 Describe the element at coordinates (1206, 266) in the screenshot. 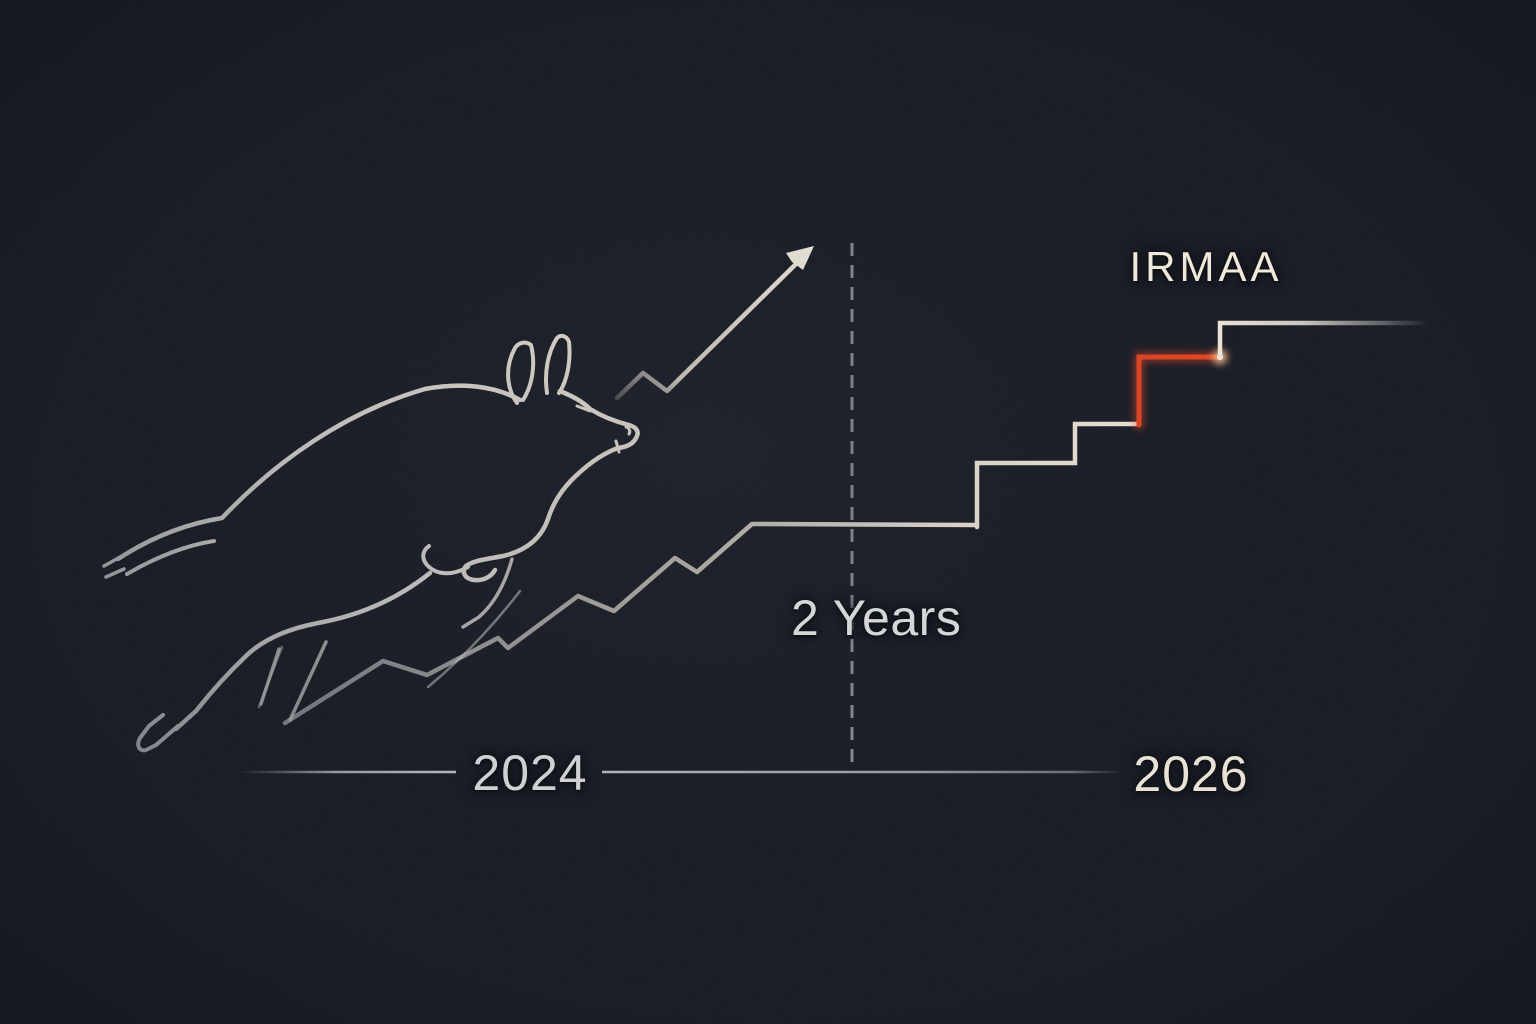

I see `irmaa-label: IRMAA` at that location.